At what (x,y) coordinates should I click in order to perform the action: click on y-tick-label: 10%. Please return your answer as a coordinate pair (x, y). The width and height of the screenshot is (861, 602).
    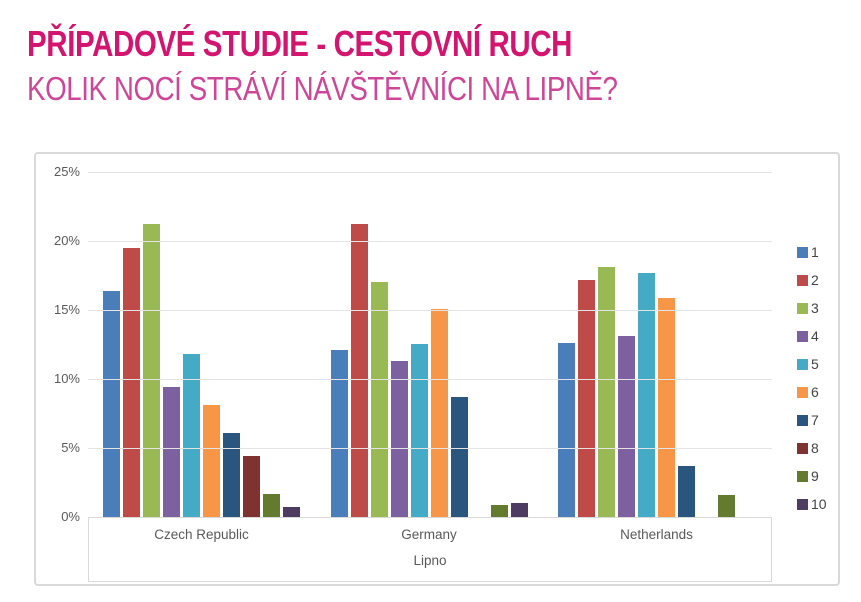
    Looking at the image, I should click on (66, 378).